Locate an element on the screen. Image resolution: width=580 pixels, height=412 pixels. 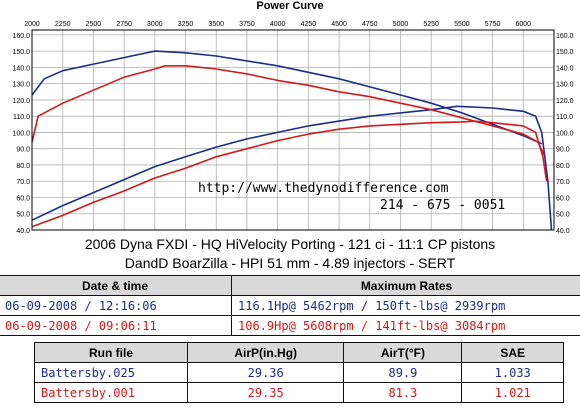
run-file-header: Run file is located at coordinates (111, 352).